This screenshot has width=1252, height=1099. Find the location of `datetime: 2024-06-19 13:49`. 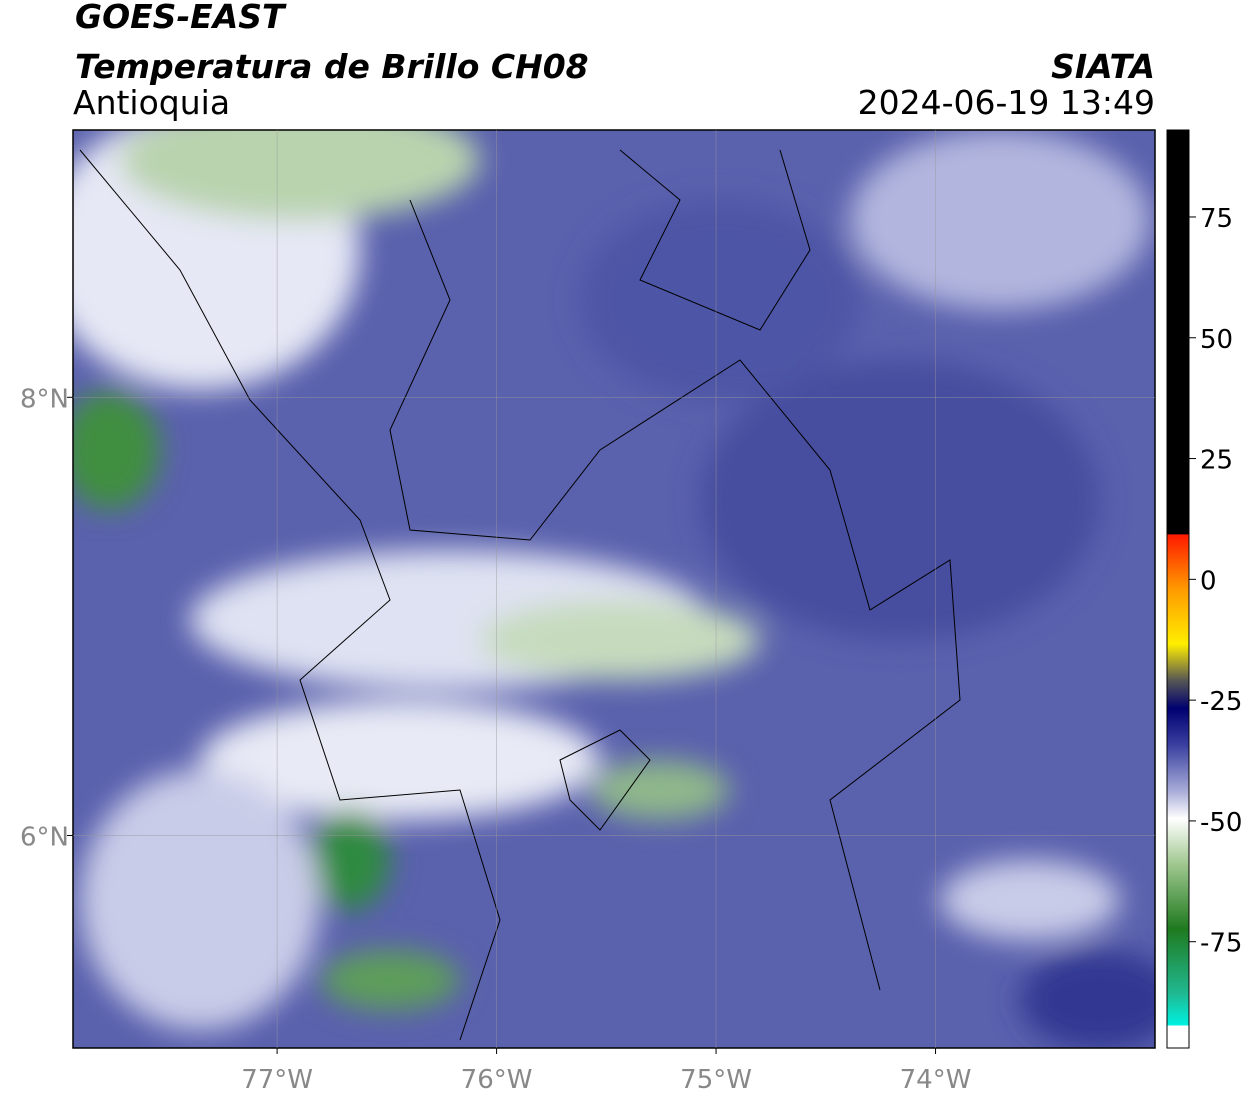

datetime: 2024-06-19 13:49 is located at coordinates (1006, 102).